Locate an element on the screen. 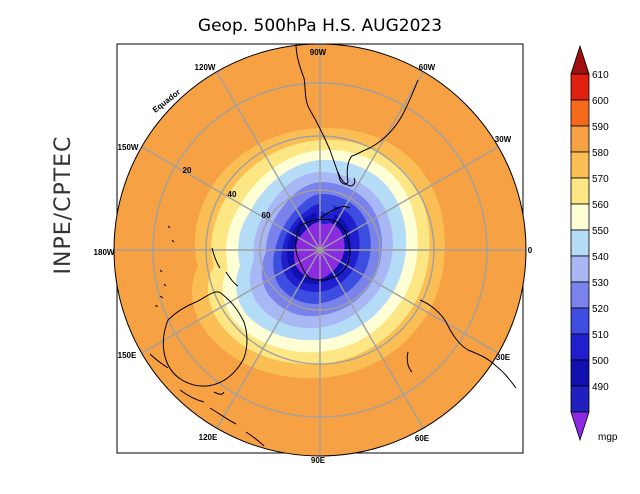 This screenshot has width=640, height=494. colorbar-label-550: 550 is located at coordinates (600, 231).